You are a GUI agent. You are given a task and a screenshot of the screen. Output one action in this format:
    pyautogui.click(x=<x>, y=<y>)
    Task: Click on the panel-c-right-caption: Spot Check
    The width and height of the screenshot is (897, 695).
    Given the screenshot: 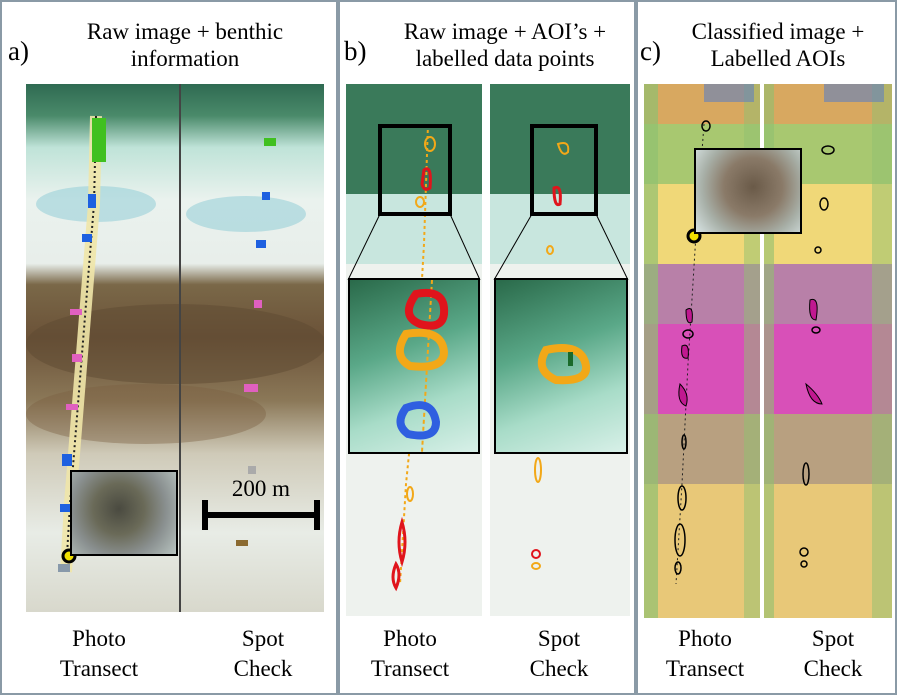 What is the action you would take?
    pyautogui.click(x=833, y=654)
    